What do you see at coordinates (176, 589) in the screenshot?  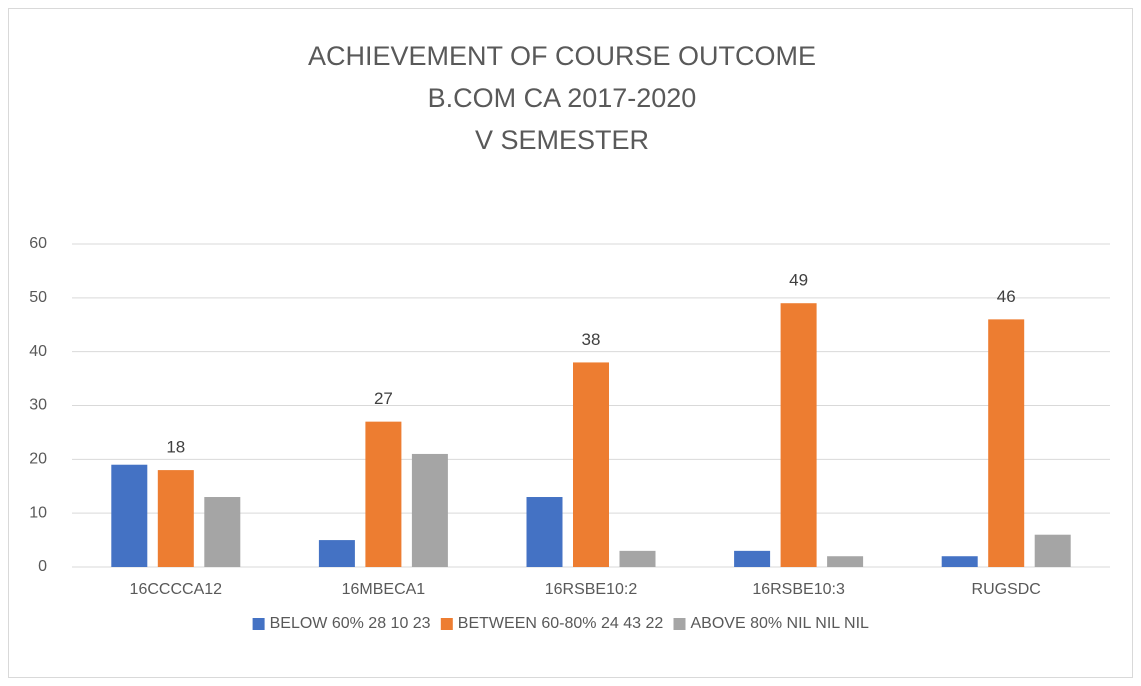 I see `x-tick-label: 16CCCCA12` at bounding box center [176, 589].